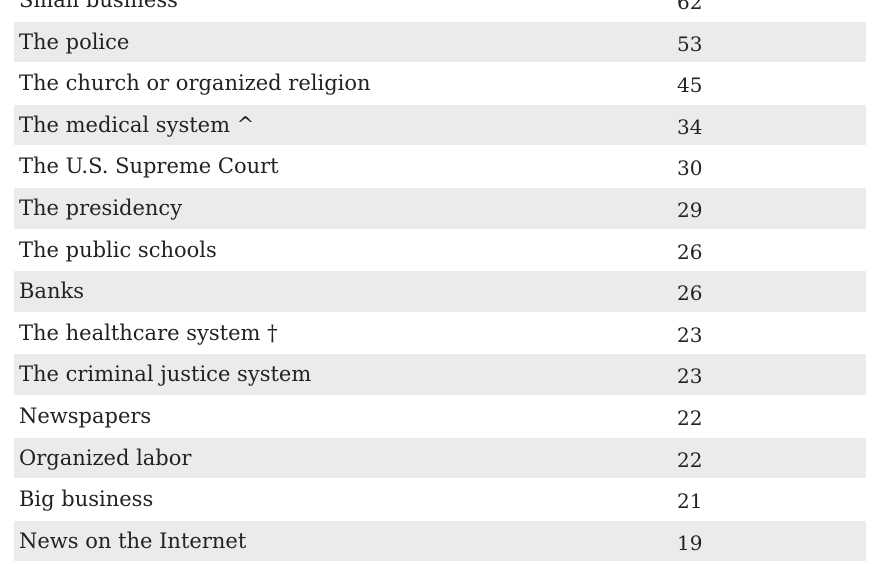  I want to click on row-label: Big business, so click(86, 499).